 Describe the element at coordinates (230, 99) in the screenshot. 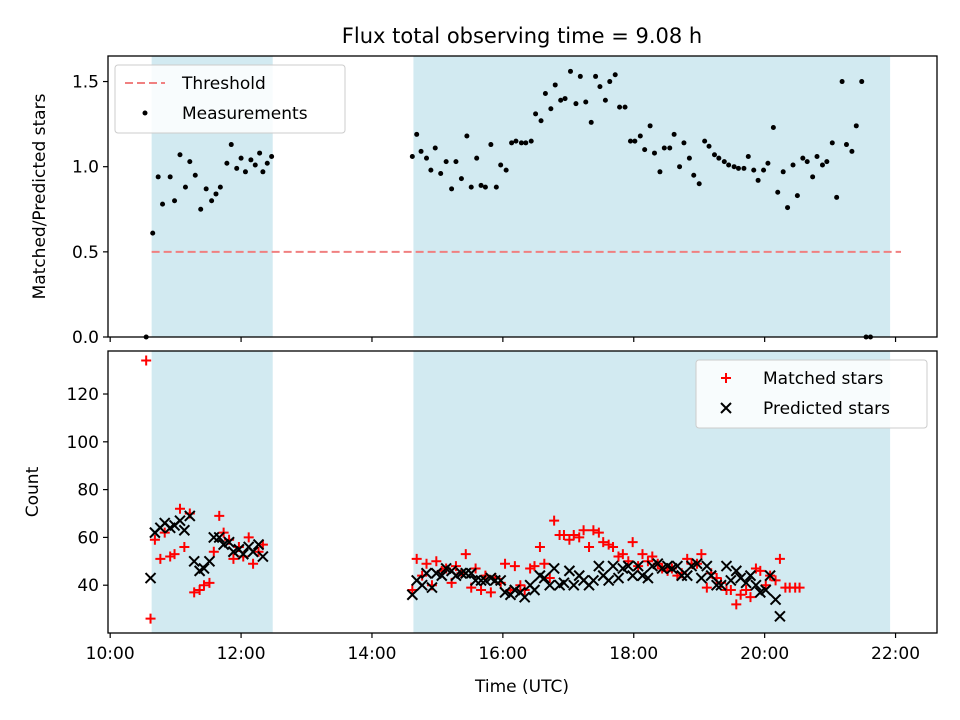

I see `legend: Threshold Measurements` at that location.